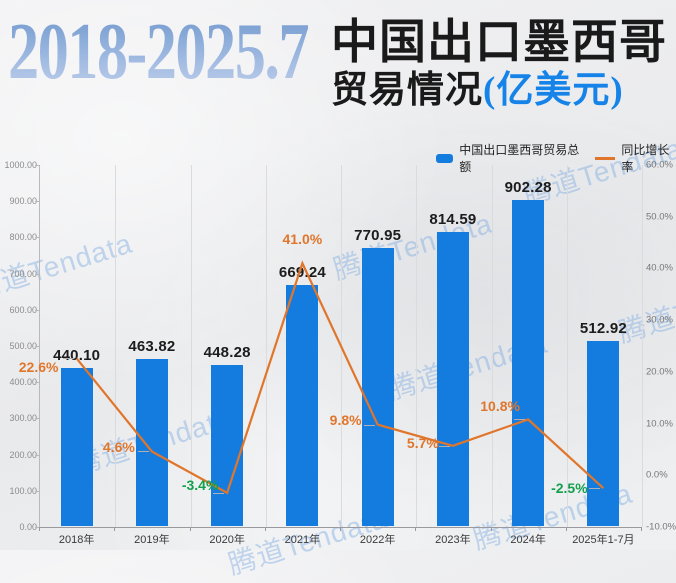 The height and width of the screenshot is (583, 676). Describe the element at coordinates (659, 217) in the screenshot. I see `y-axis-right-tick-label: 50.0%` at that location.